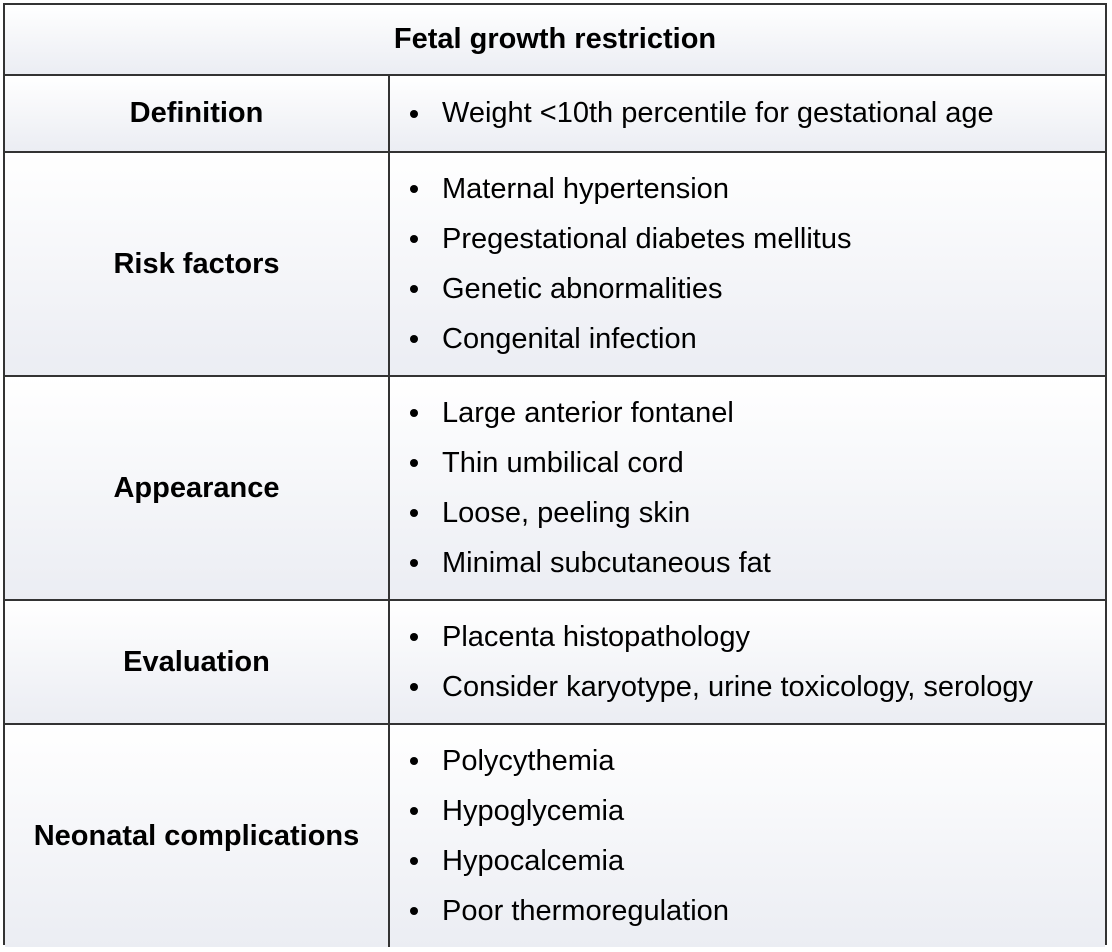 The width and height of the screenshot is (1112, 952). Describe the element at coordinates (596, 636) in the screenshot. I see `list-item-text: Placenta histopathology` at that location.